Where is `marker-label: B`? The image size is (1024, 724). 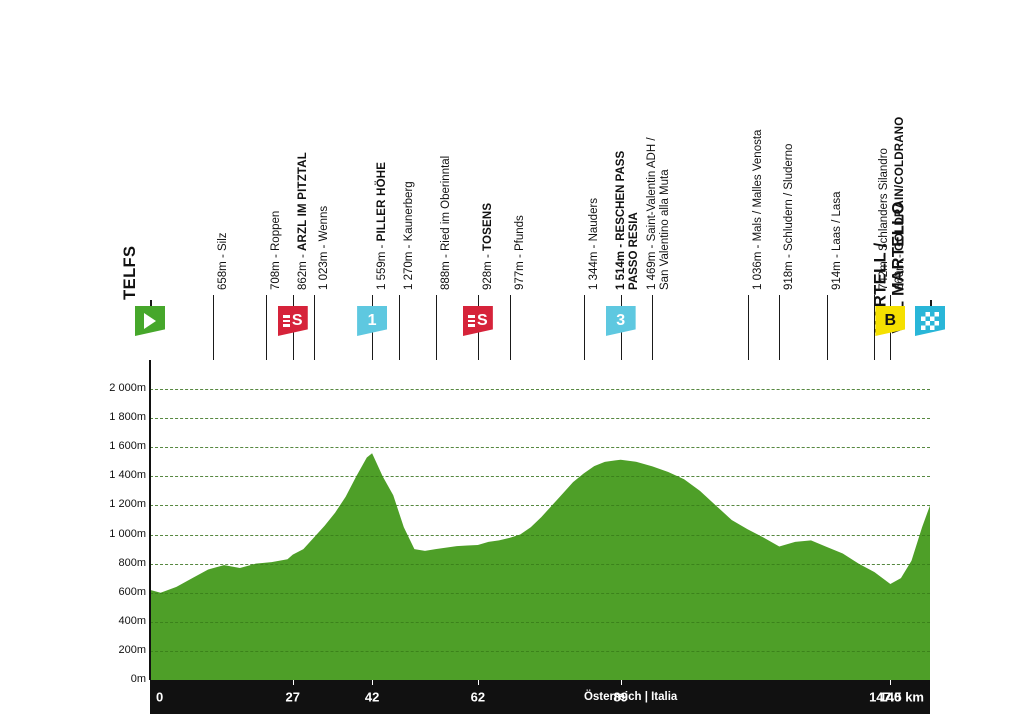 marker-label: B is located at coordinates (890, 320).